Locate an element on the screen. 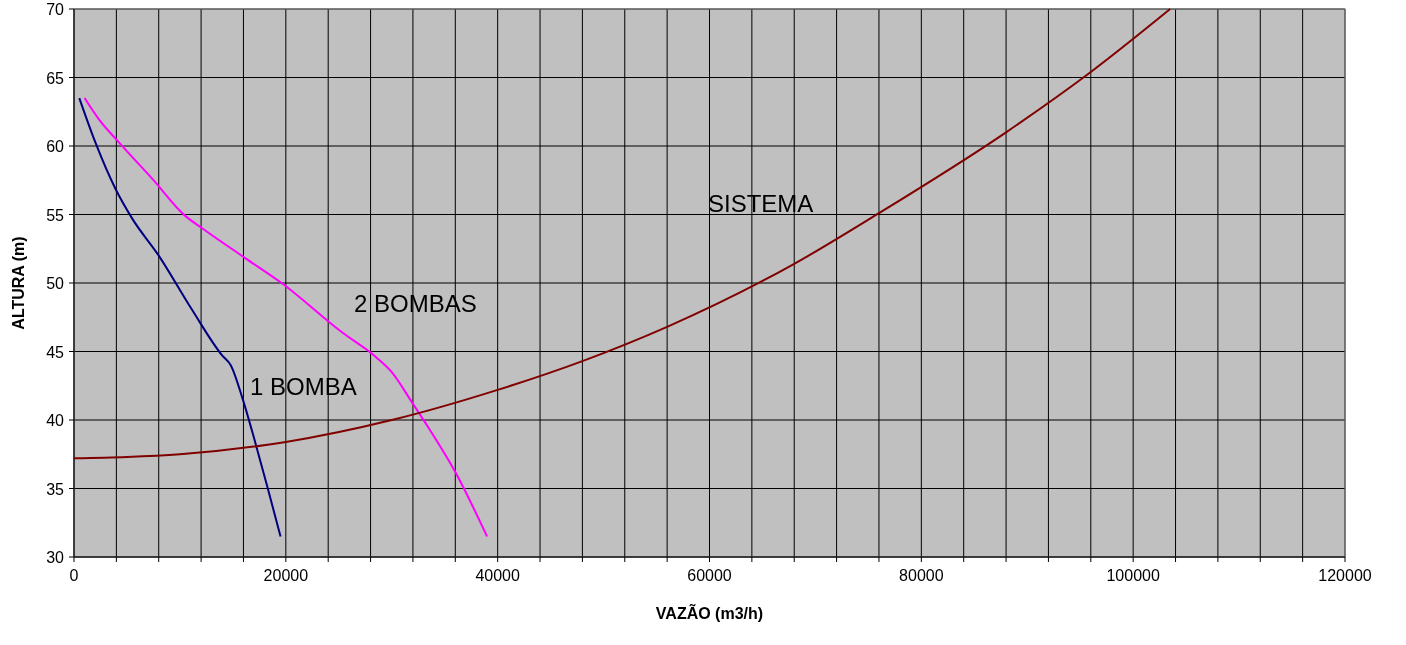 The width and height of the screenshot is (1406, 645). x-tick-label: 80000 is located at coordinates (921, 575).